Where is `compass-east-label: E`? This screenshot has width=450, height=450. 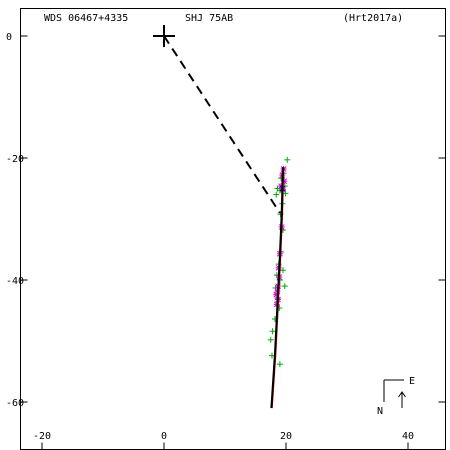 compass-east-label: E is located at coordinates (412, 381).